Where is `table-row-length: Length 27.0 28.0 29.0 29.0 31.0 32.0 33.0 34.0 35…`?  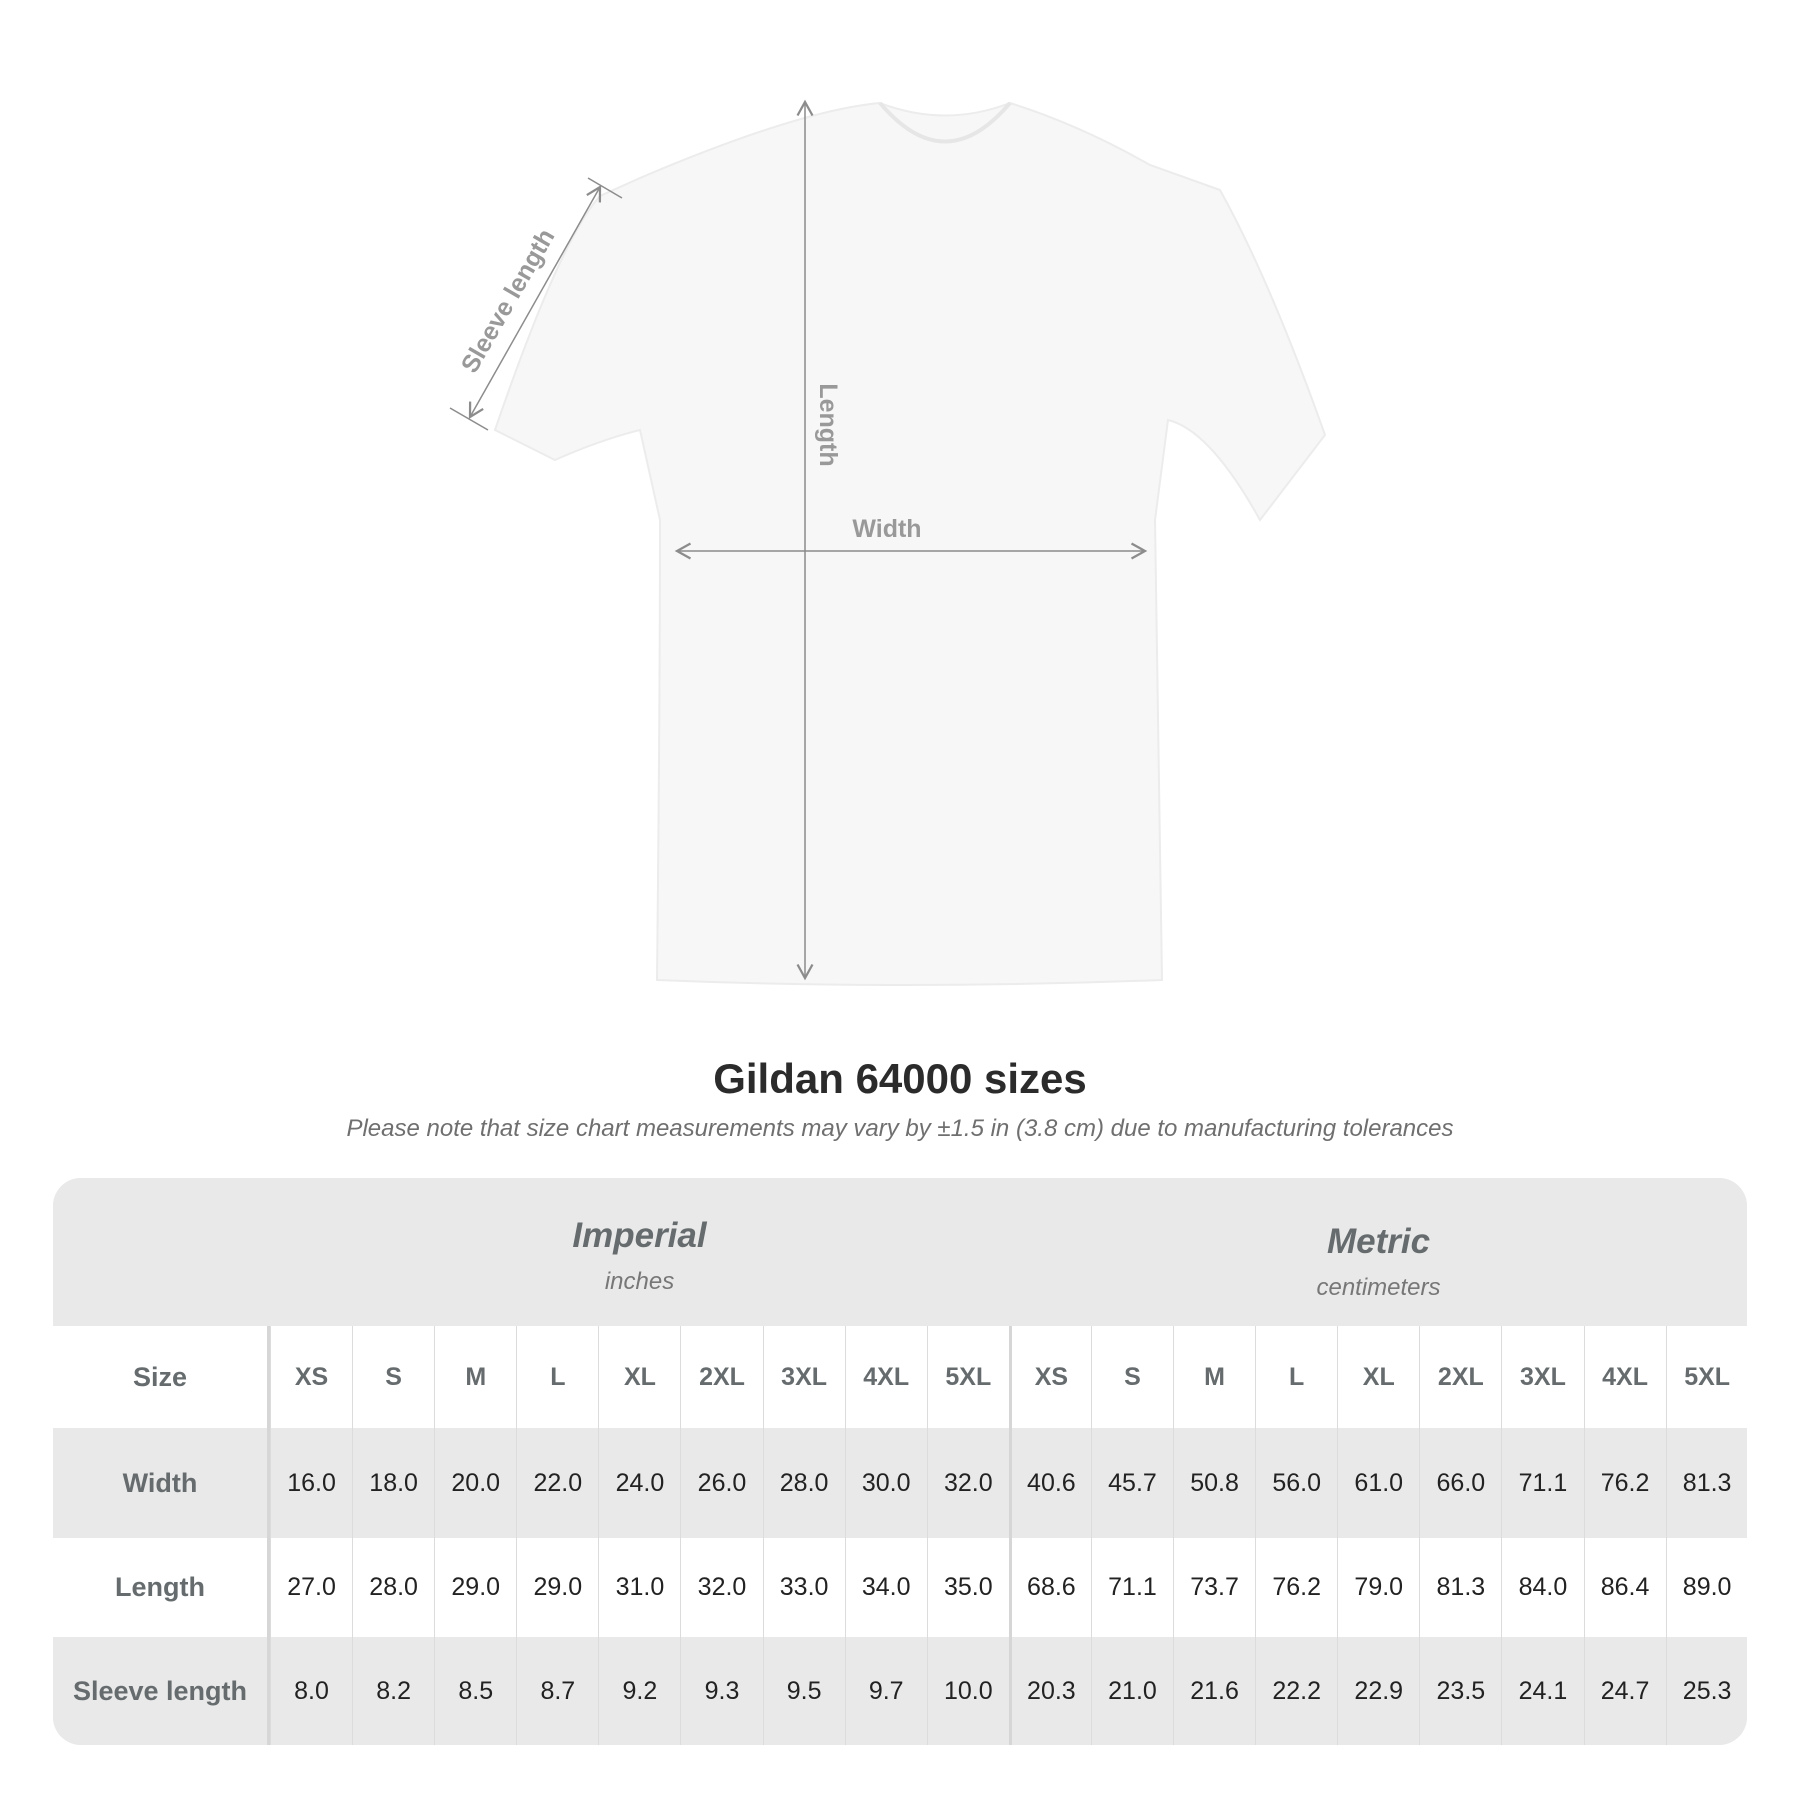
table-row-length: Length 27.0 28.0 29.0 29.0 31.0 32.0 33.0 34.0 35… is located at coordinates (900, 1587).